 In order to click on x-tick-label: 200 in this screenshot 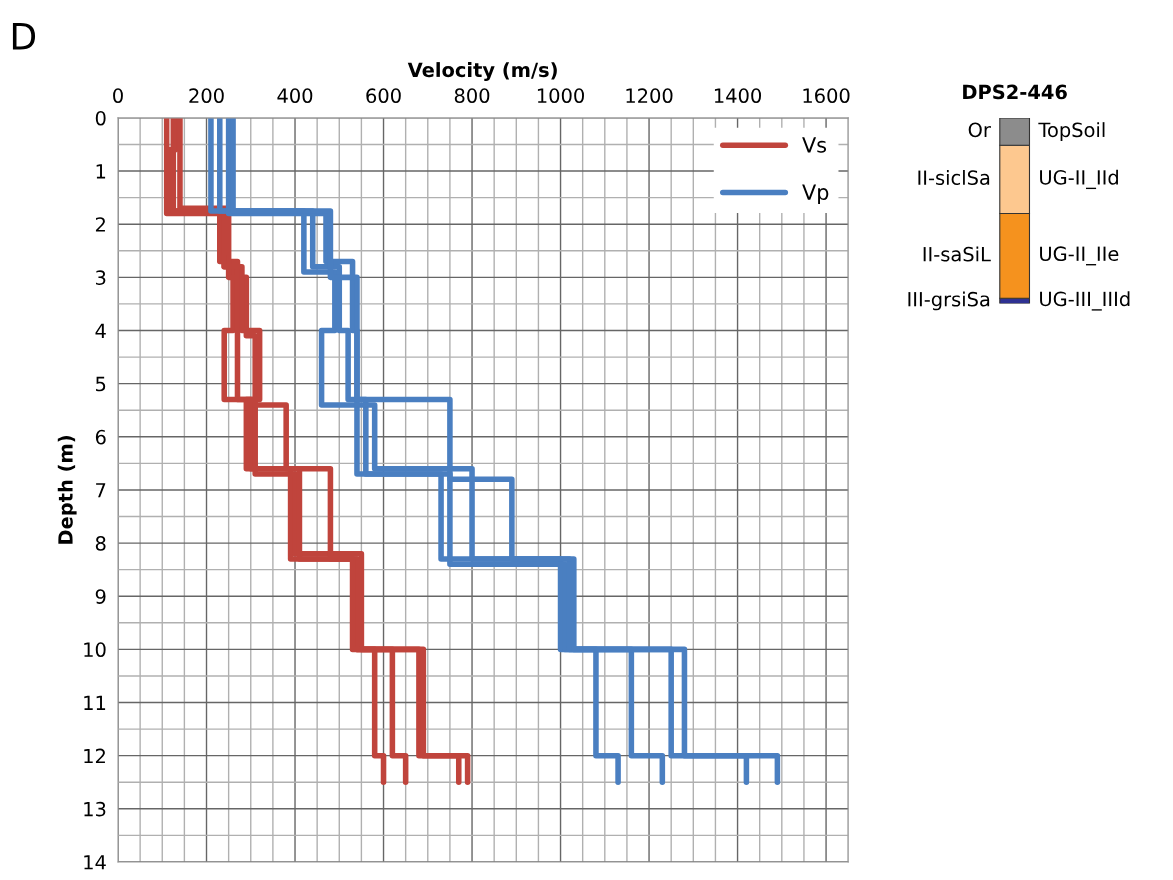, I will do `click(206, 96)`.